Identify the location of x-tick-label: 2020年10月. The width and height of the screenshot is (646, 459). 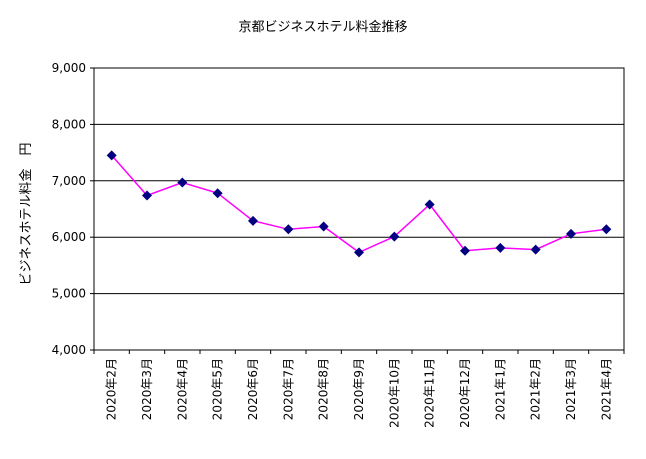
(394, 393).